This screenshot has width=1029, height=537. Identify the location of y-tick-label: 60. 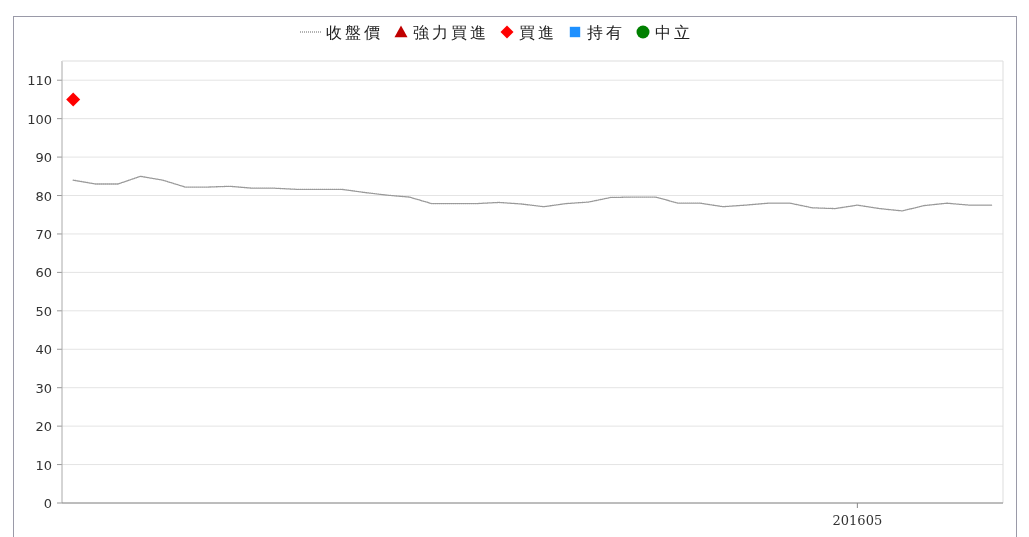
(43, 273).